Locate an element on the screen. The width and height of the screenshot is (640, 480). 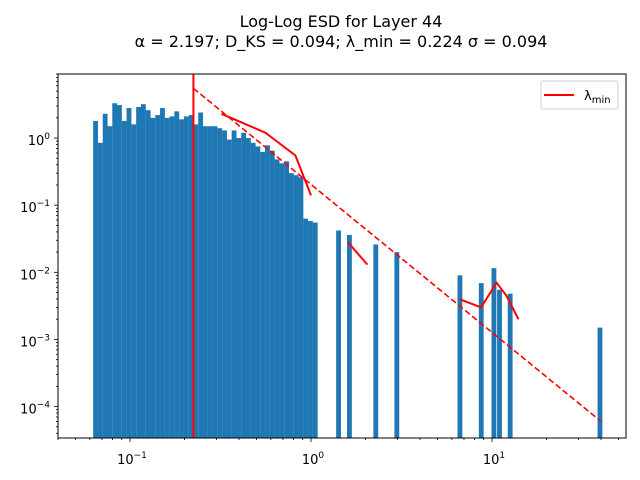
legend-label-subscript: min is located at coordinates (601, 100).